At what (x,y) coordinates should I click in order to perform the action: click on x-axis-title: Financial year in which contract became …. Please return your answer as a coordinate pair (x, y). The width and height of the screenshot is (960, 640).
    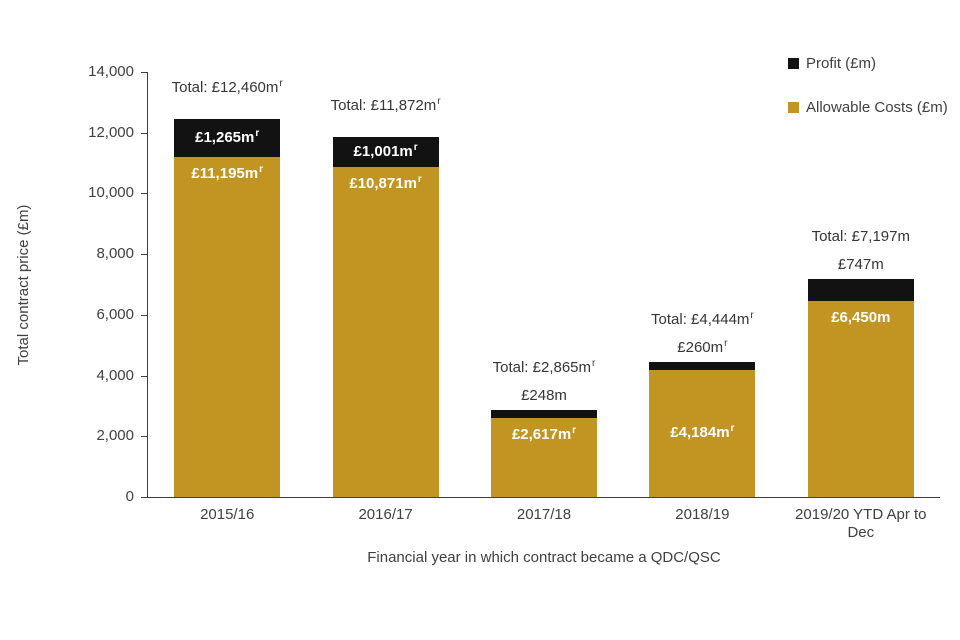
    Looking at the image, I should click on (544, 557).